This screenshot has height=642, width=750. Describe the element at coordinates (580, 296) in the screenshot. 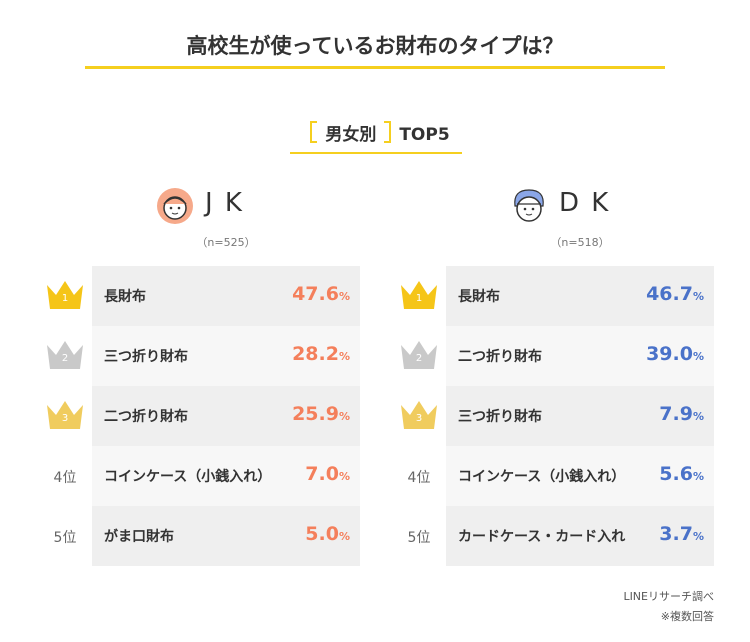

I see `ranking-row: 長財布 46.7%` at that location.